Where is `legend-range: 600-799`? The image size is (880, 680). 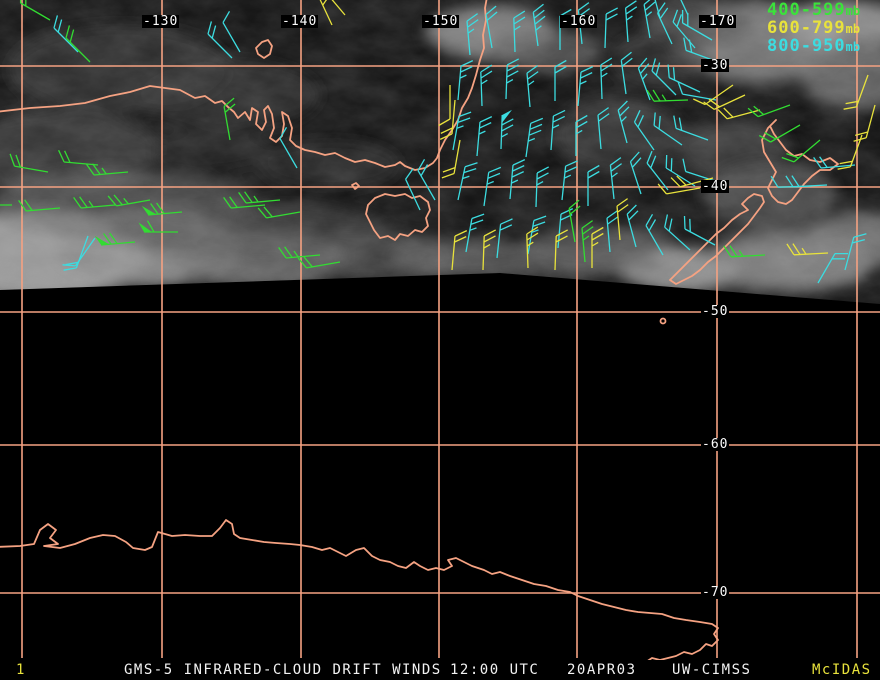
legend-range: 600-799 is located at coordinates (806, 28).